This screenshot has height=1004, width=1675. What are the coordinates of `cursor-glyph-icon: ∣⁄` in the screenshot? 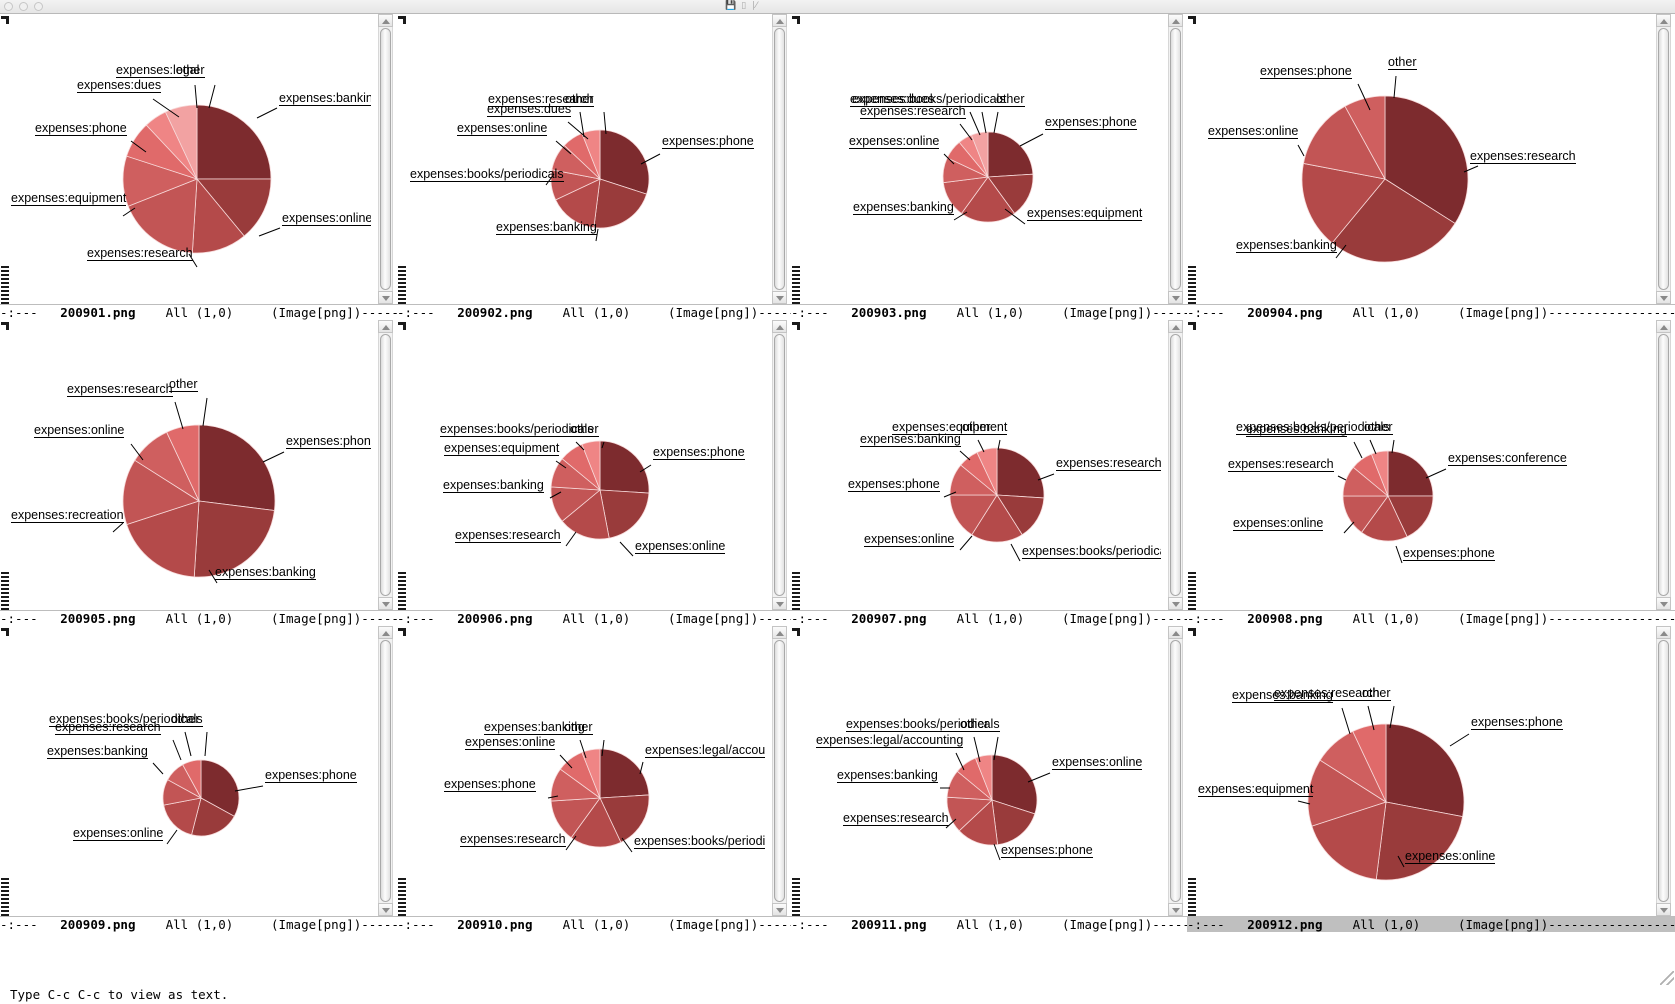 It's located at (754, 6).